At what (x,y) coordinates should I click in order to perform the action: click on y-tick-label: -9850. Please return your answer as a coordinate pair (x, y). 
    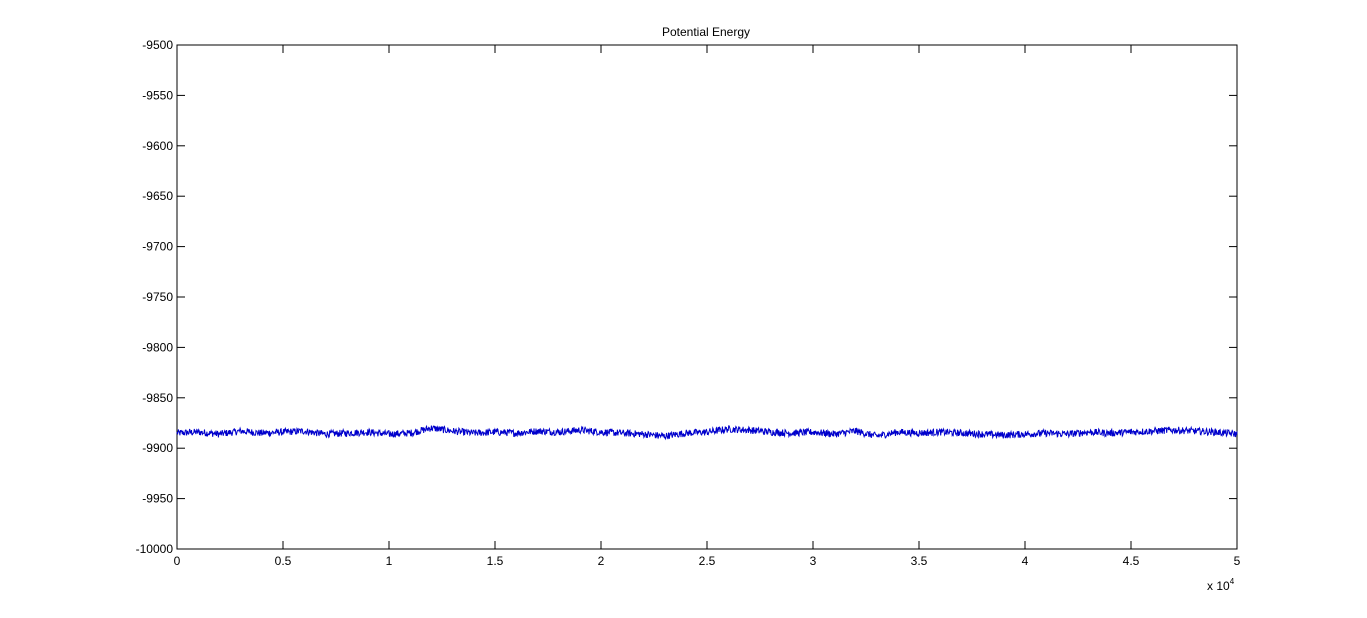
    Looking at the image, I should click on (157, 398).